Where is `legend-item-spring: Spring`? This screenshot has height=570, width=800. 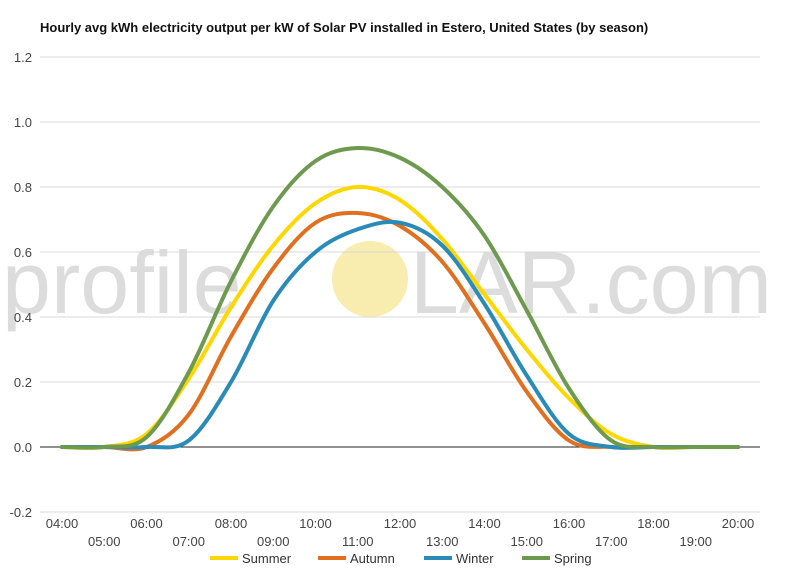
legend-item-spring: Spring is located at coordinates (557, 558).